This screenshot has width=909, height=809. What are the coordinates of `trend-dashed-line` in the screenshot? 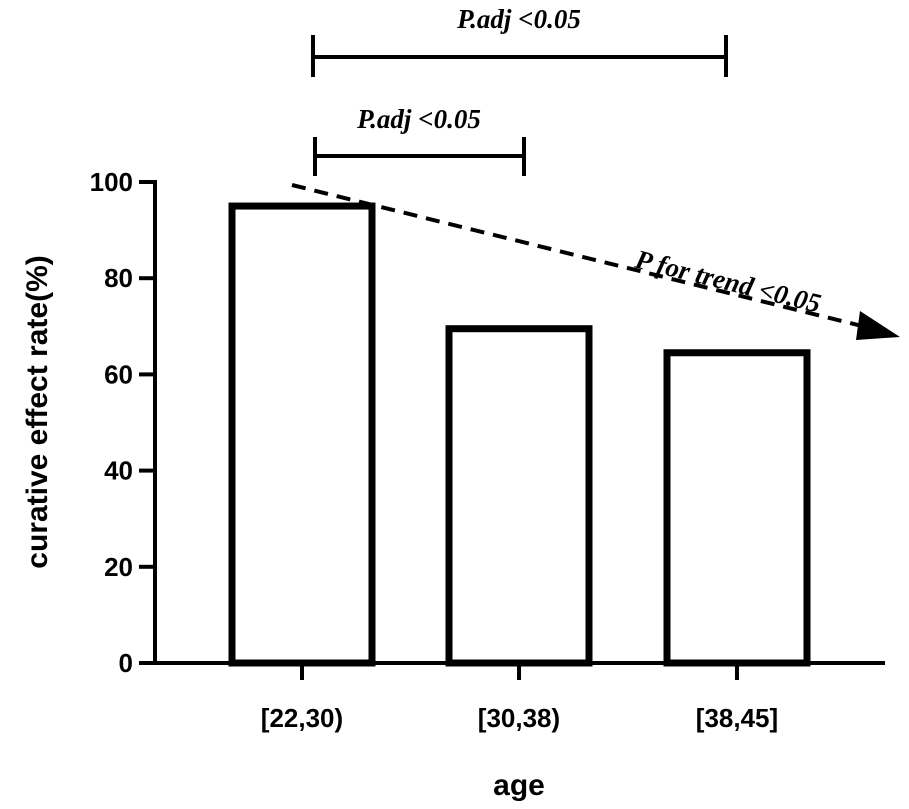 It's located at (581, 256).